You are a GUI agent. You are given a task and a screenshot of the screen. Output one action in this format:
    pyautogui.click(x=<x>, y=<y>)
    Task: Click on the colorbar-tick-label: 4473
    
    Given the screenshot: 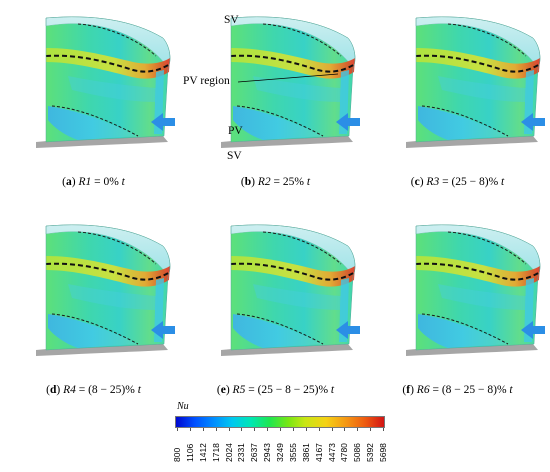 What is the action you would take?
    pyautogui.click(x=331, y=452)
    